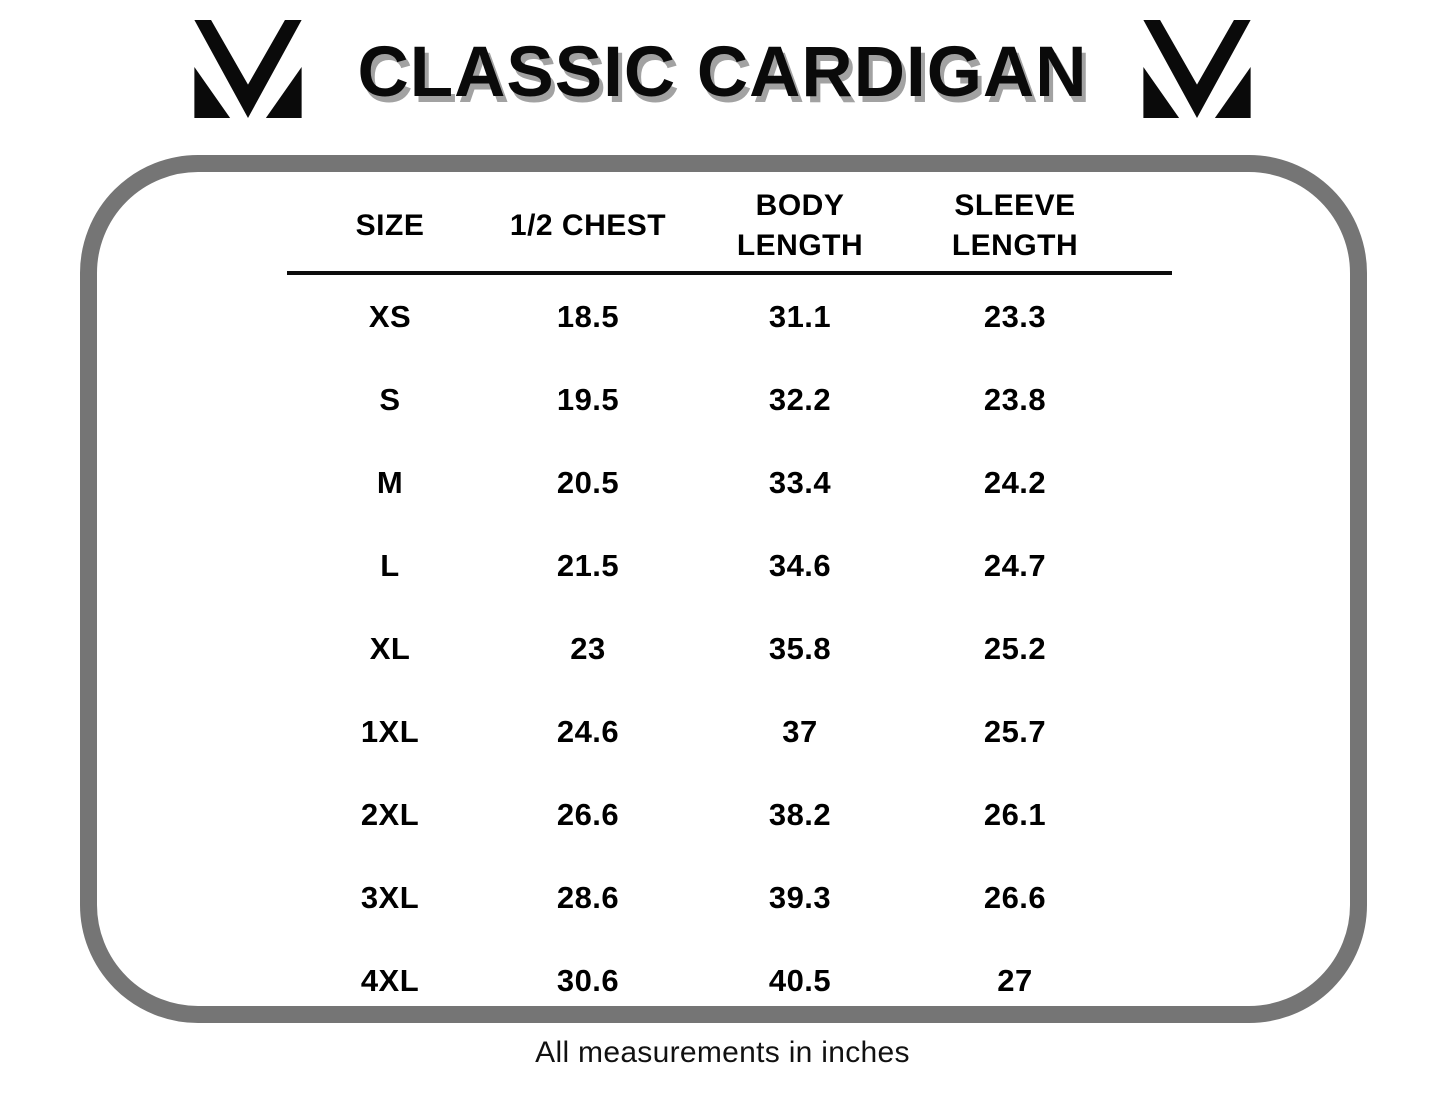 The width and height of the screenshot is (1445, 1116). Describe the element at coordinates (800, 566) in the screenshot. I see `table-cell: 34.6` at that location.